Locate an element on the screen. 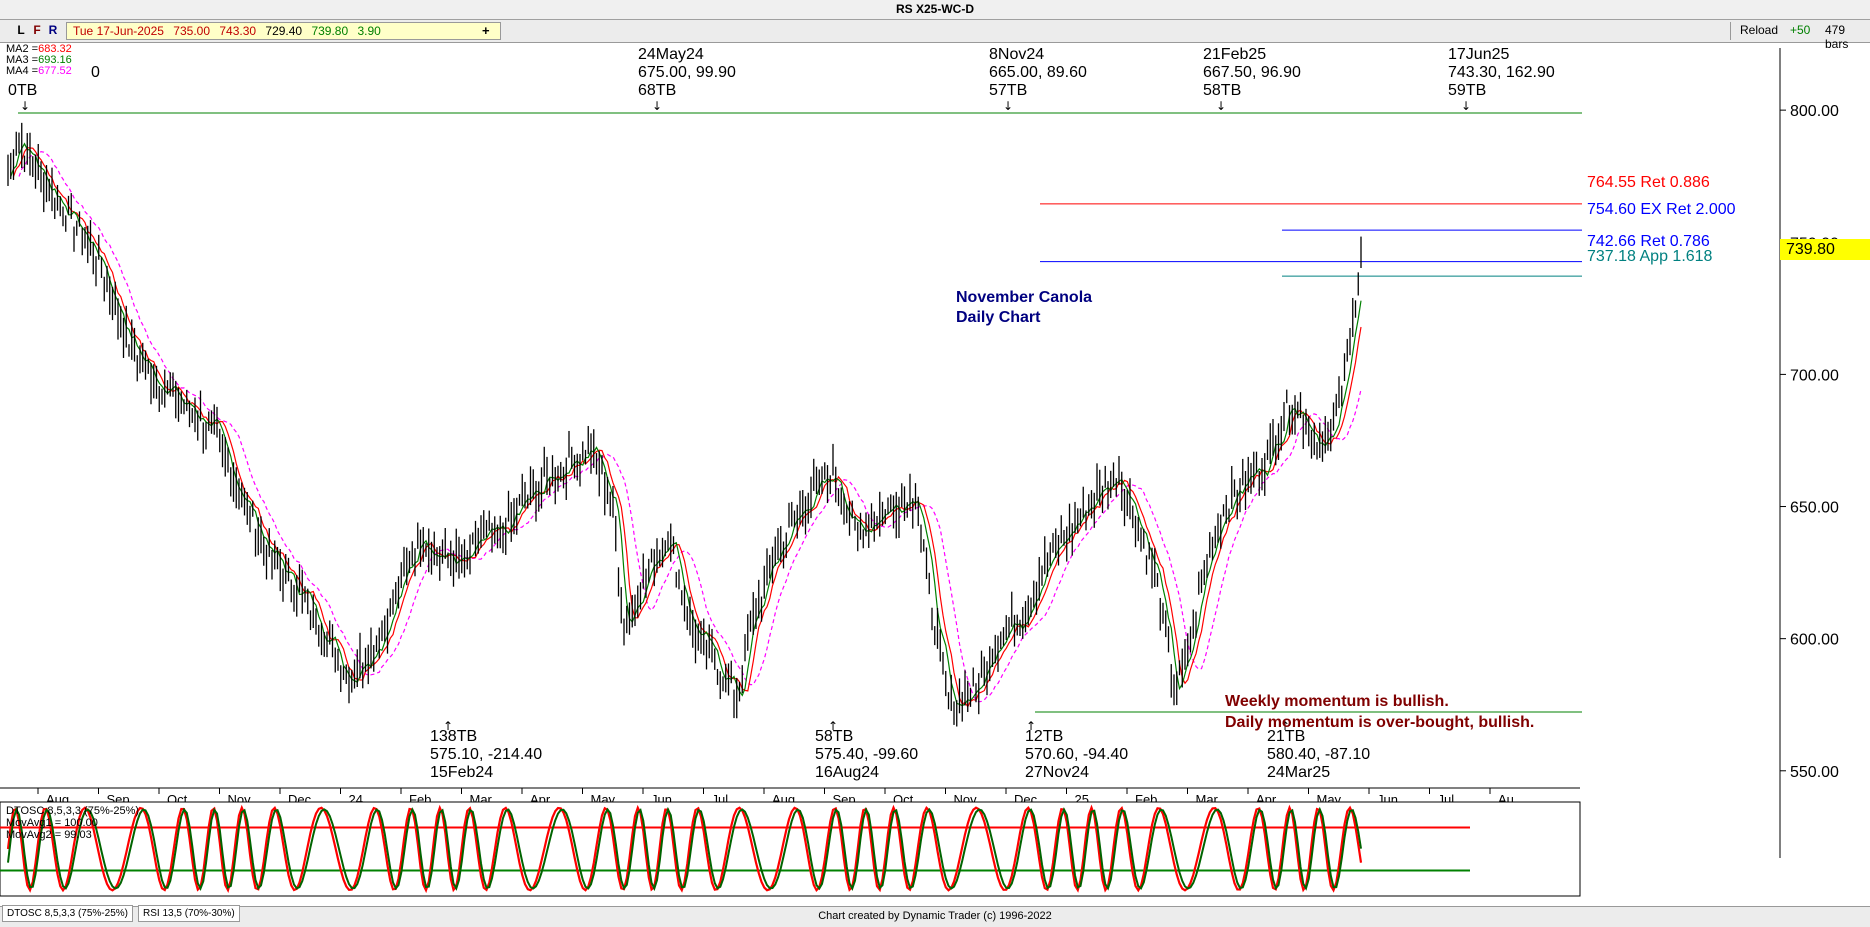  ma-legend: MA2 =683.32 MA3 =693.16 MA4 =677.52 is located at coordinates (39, 60).